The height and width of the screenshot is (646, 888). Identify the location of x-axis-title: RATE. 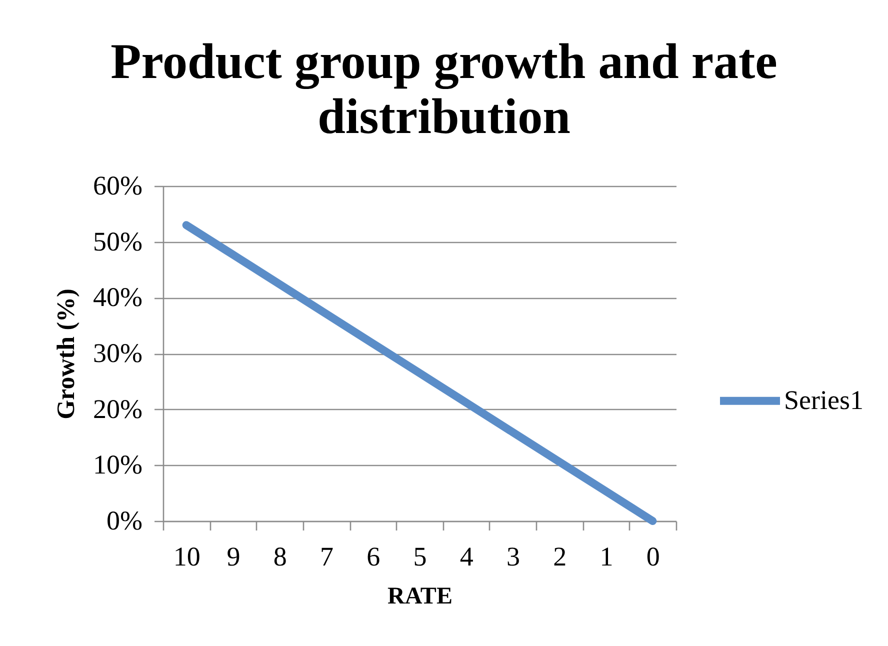
(420, 597).